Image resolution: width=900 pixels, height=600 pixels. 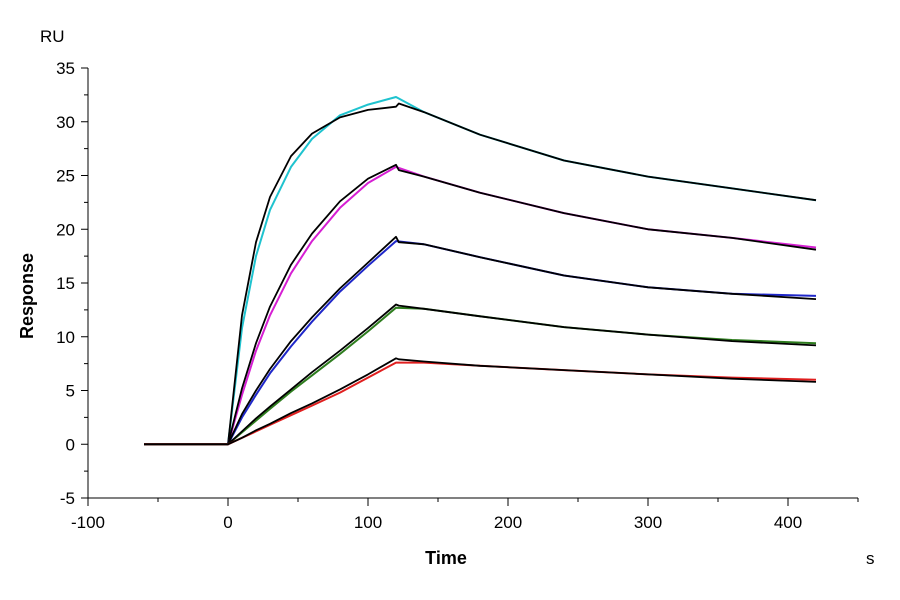 What do you see at coordinates (52, 36) in the screenshot?
I see `y-unit-label: RU` at bounding box center [52, 36].